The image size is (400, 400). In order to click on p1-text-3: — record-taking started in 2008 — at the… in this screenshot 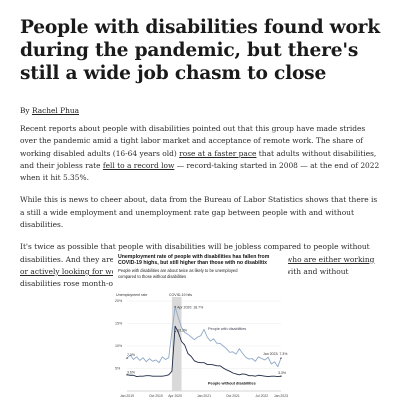, I will do `click(200, 171)`.